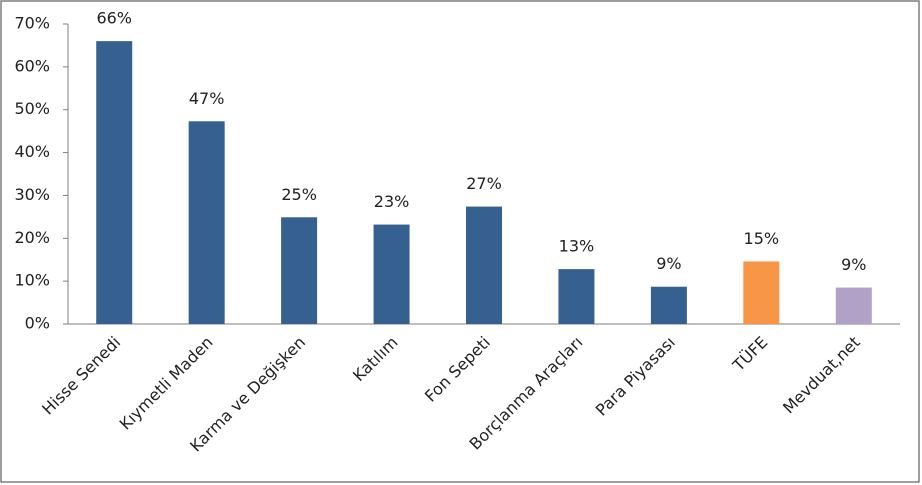 This screenshot has height=485, width=922. Describe the element at coordinates (32, 194) in the screenshot. I see `y-tick-label: 30%` at that location.